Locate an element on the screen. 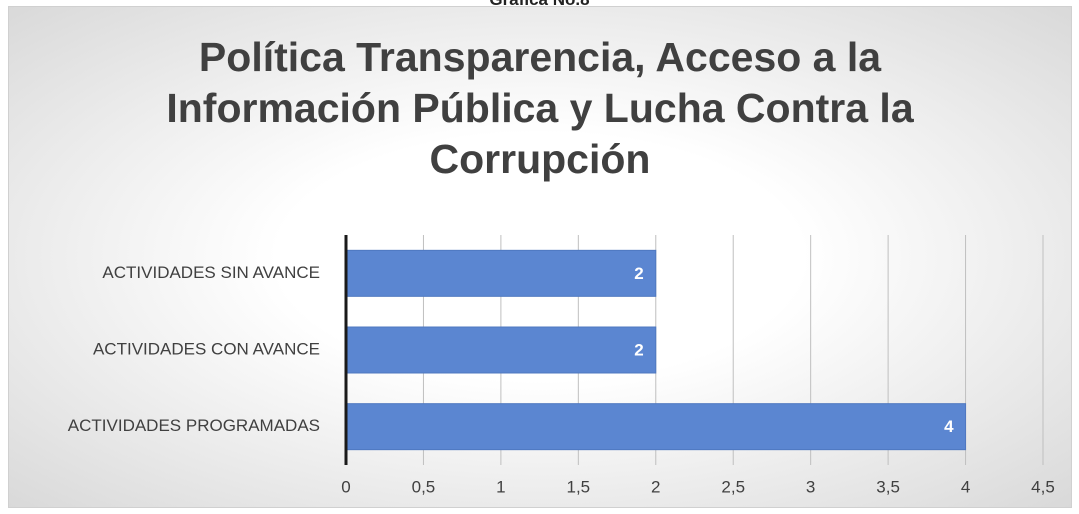 This screenshot has width=1079, height=514. x-tick-label: 4,5 is located at coordinates (1043, 486).